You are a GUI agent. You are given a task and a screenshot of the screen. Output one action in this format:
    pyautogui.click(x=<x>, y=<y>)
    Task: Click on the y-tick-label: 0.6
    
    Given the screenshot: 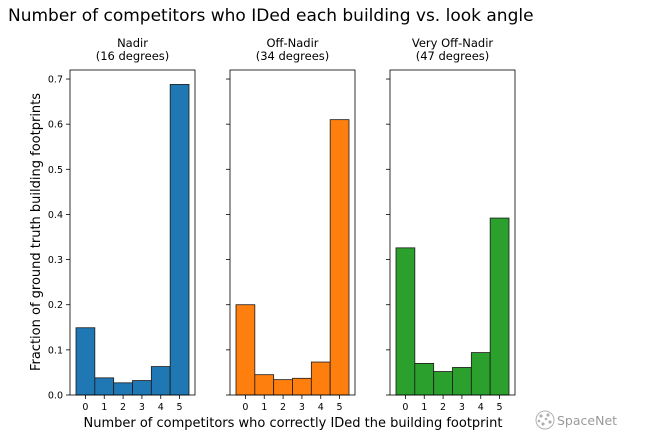 What is the action you would take?
    pyautogui.click(x=55, y=125)
    